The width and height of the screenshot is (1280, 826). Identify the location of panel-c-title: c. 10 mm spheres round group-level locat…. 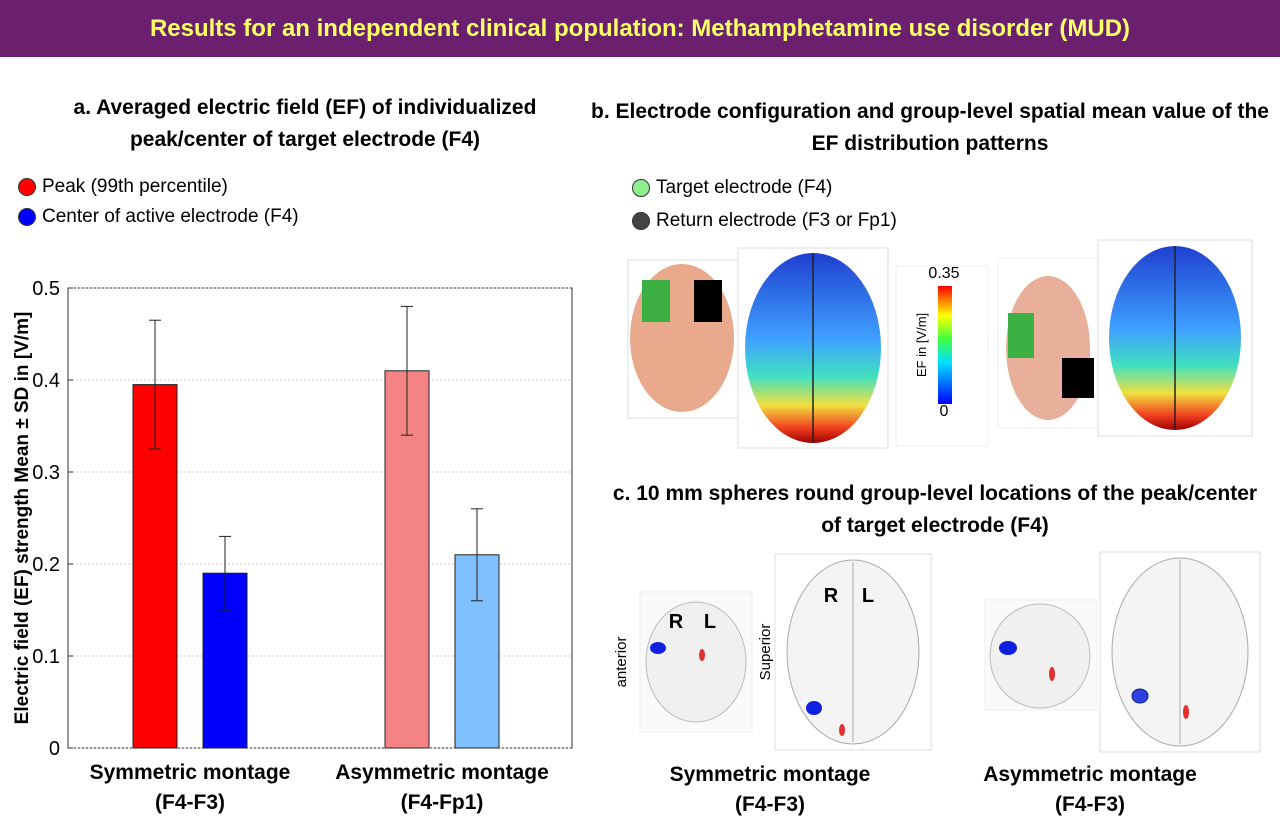
(935, 509).